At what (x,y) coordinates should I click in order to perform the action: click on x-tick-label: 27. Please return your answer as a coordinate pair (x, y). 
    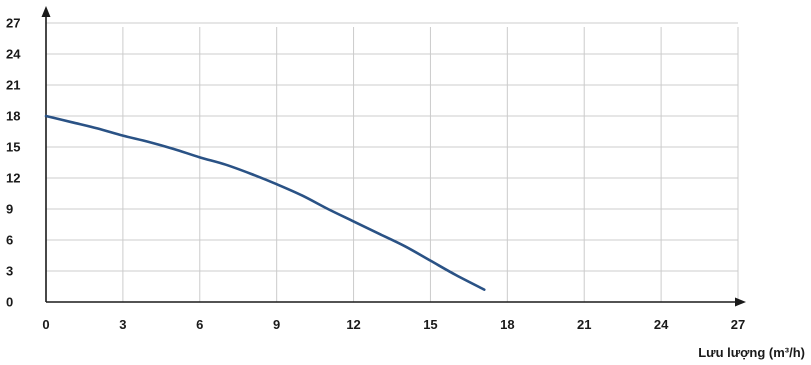
    Looking at the image, I should click on (738, 324).